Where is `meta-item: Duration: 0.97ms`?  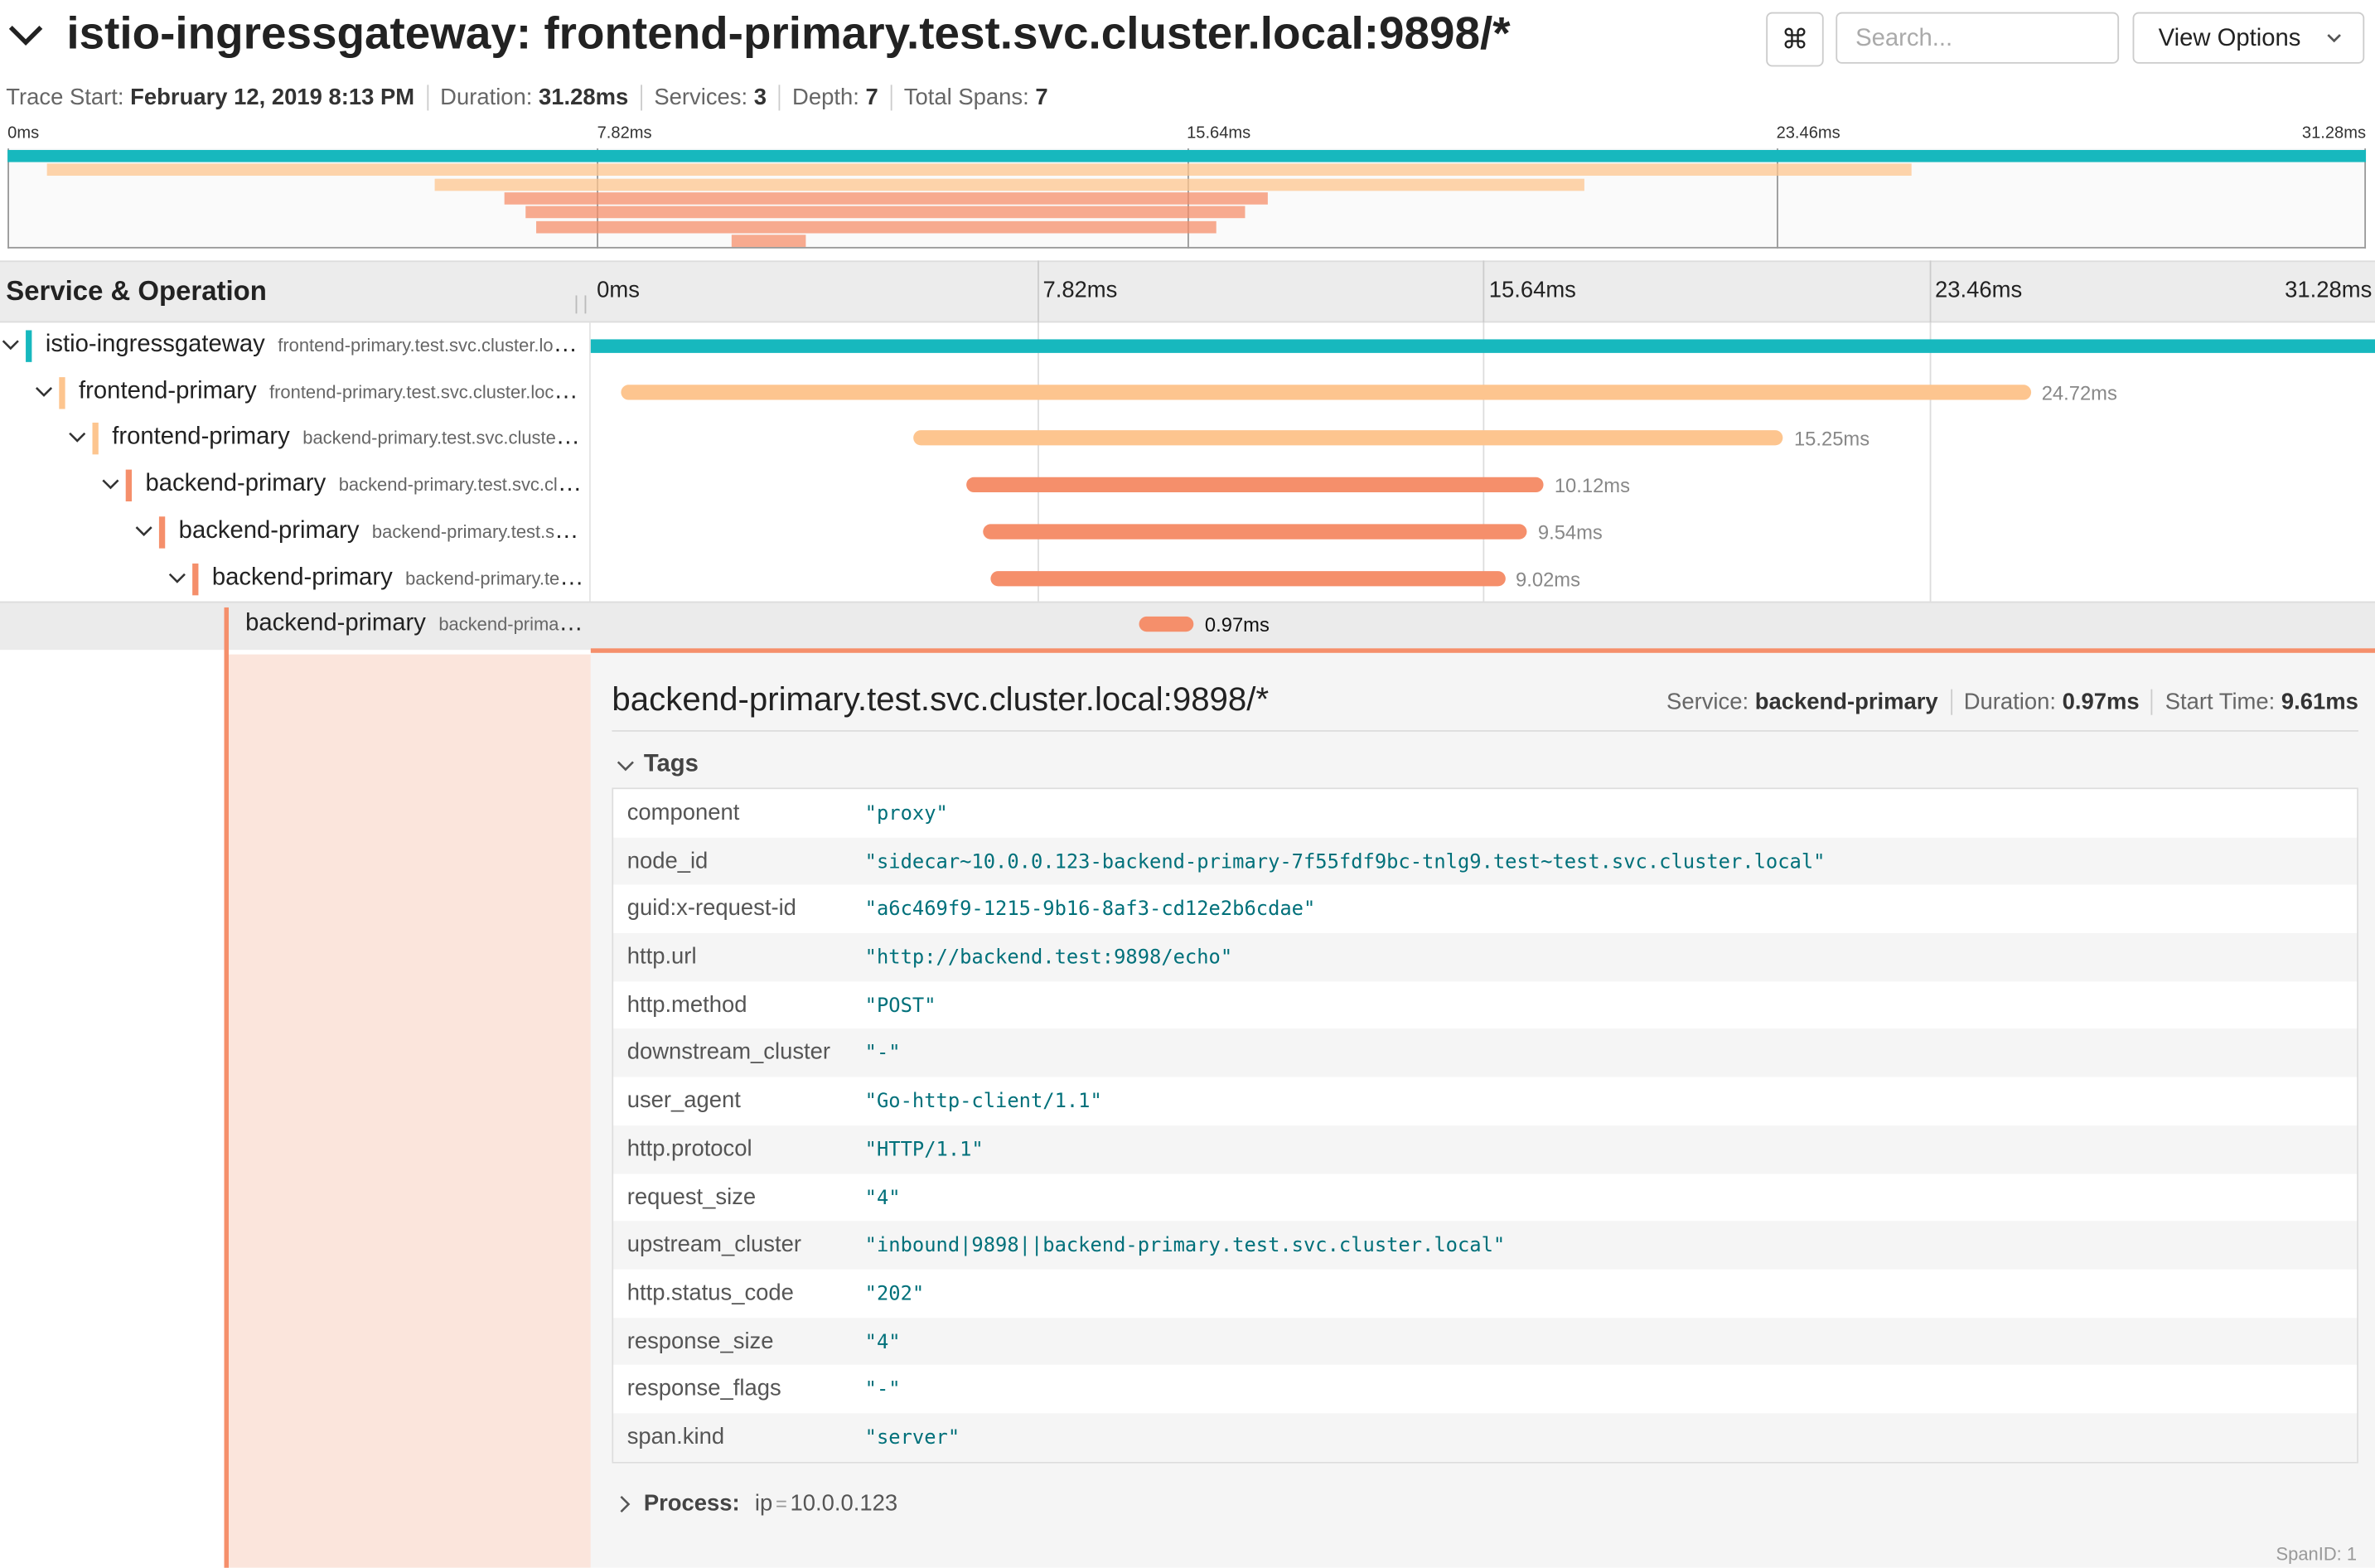 meta-item: Duration: 0.97ms is located at coordinates (2051, 702).